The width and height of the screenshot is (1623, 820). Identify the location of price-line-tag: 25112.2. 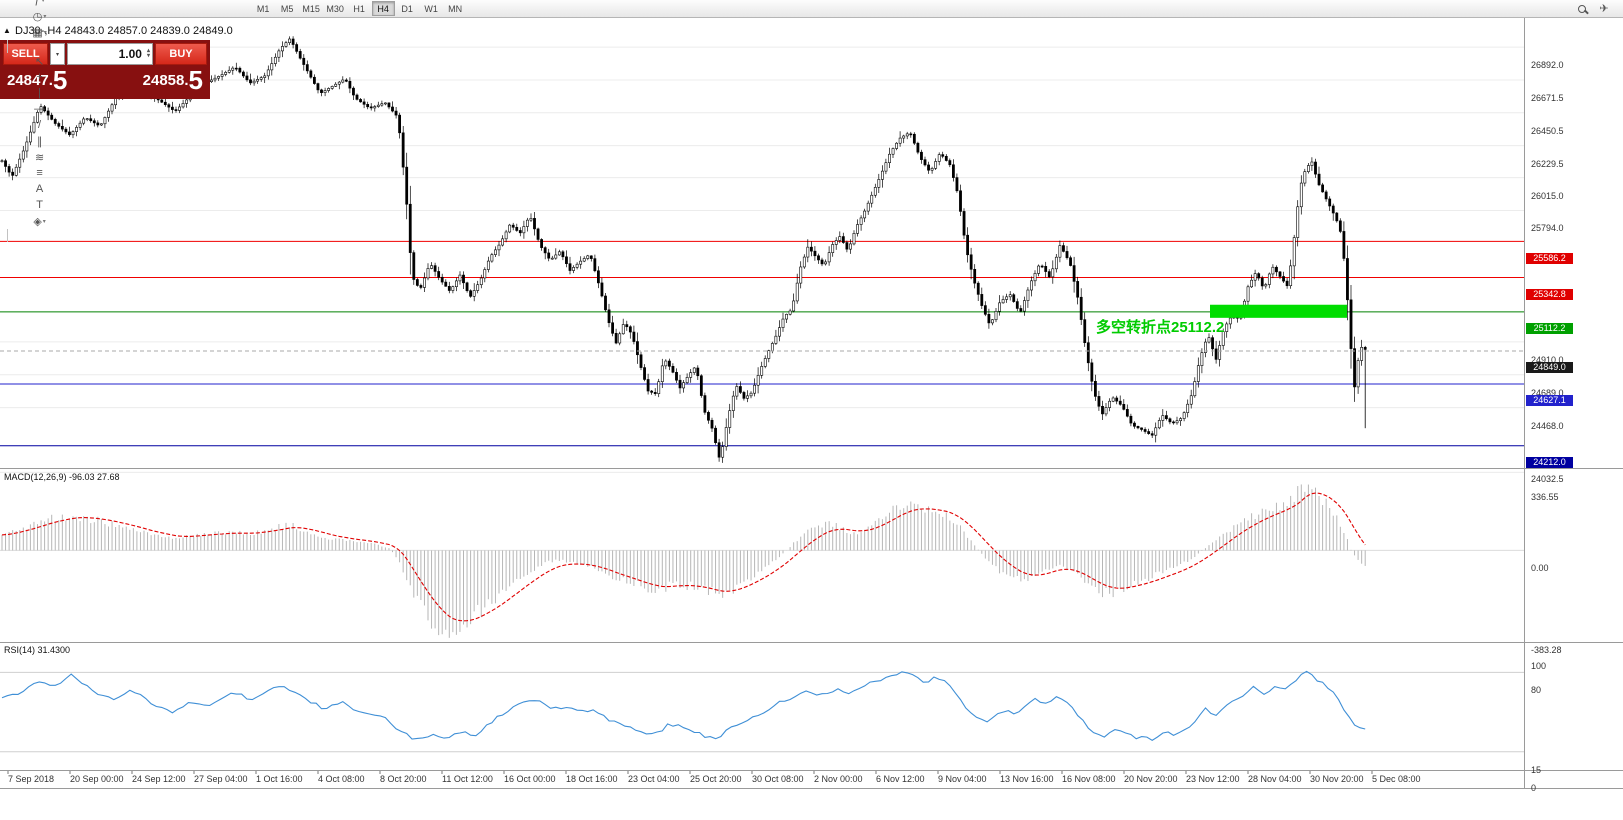
(1549, 329).